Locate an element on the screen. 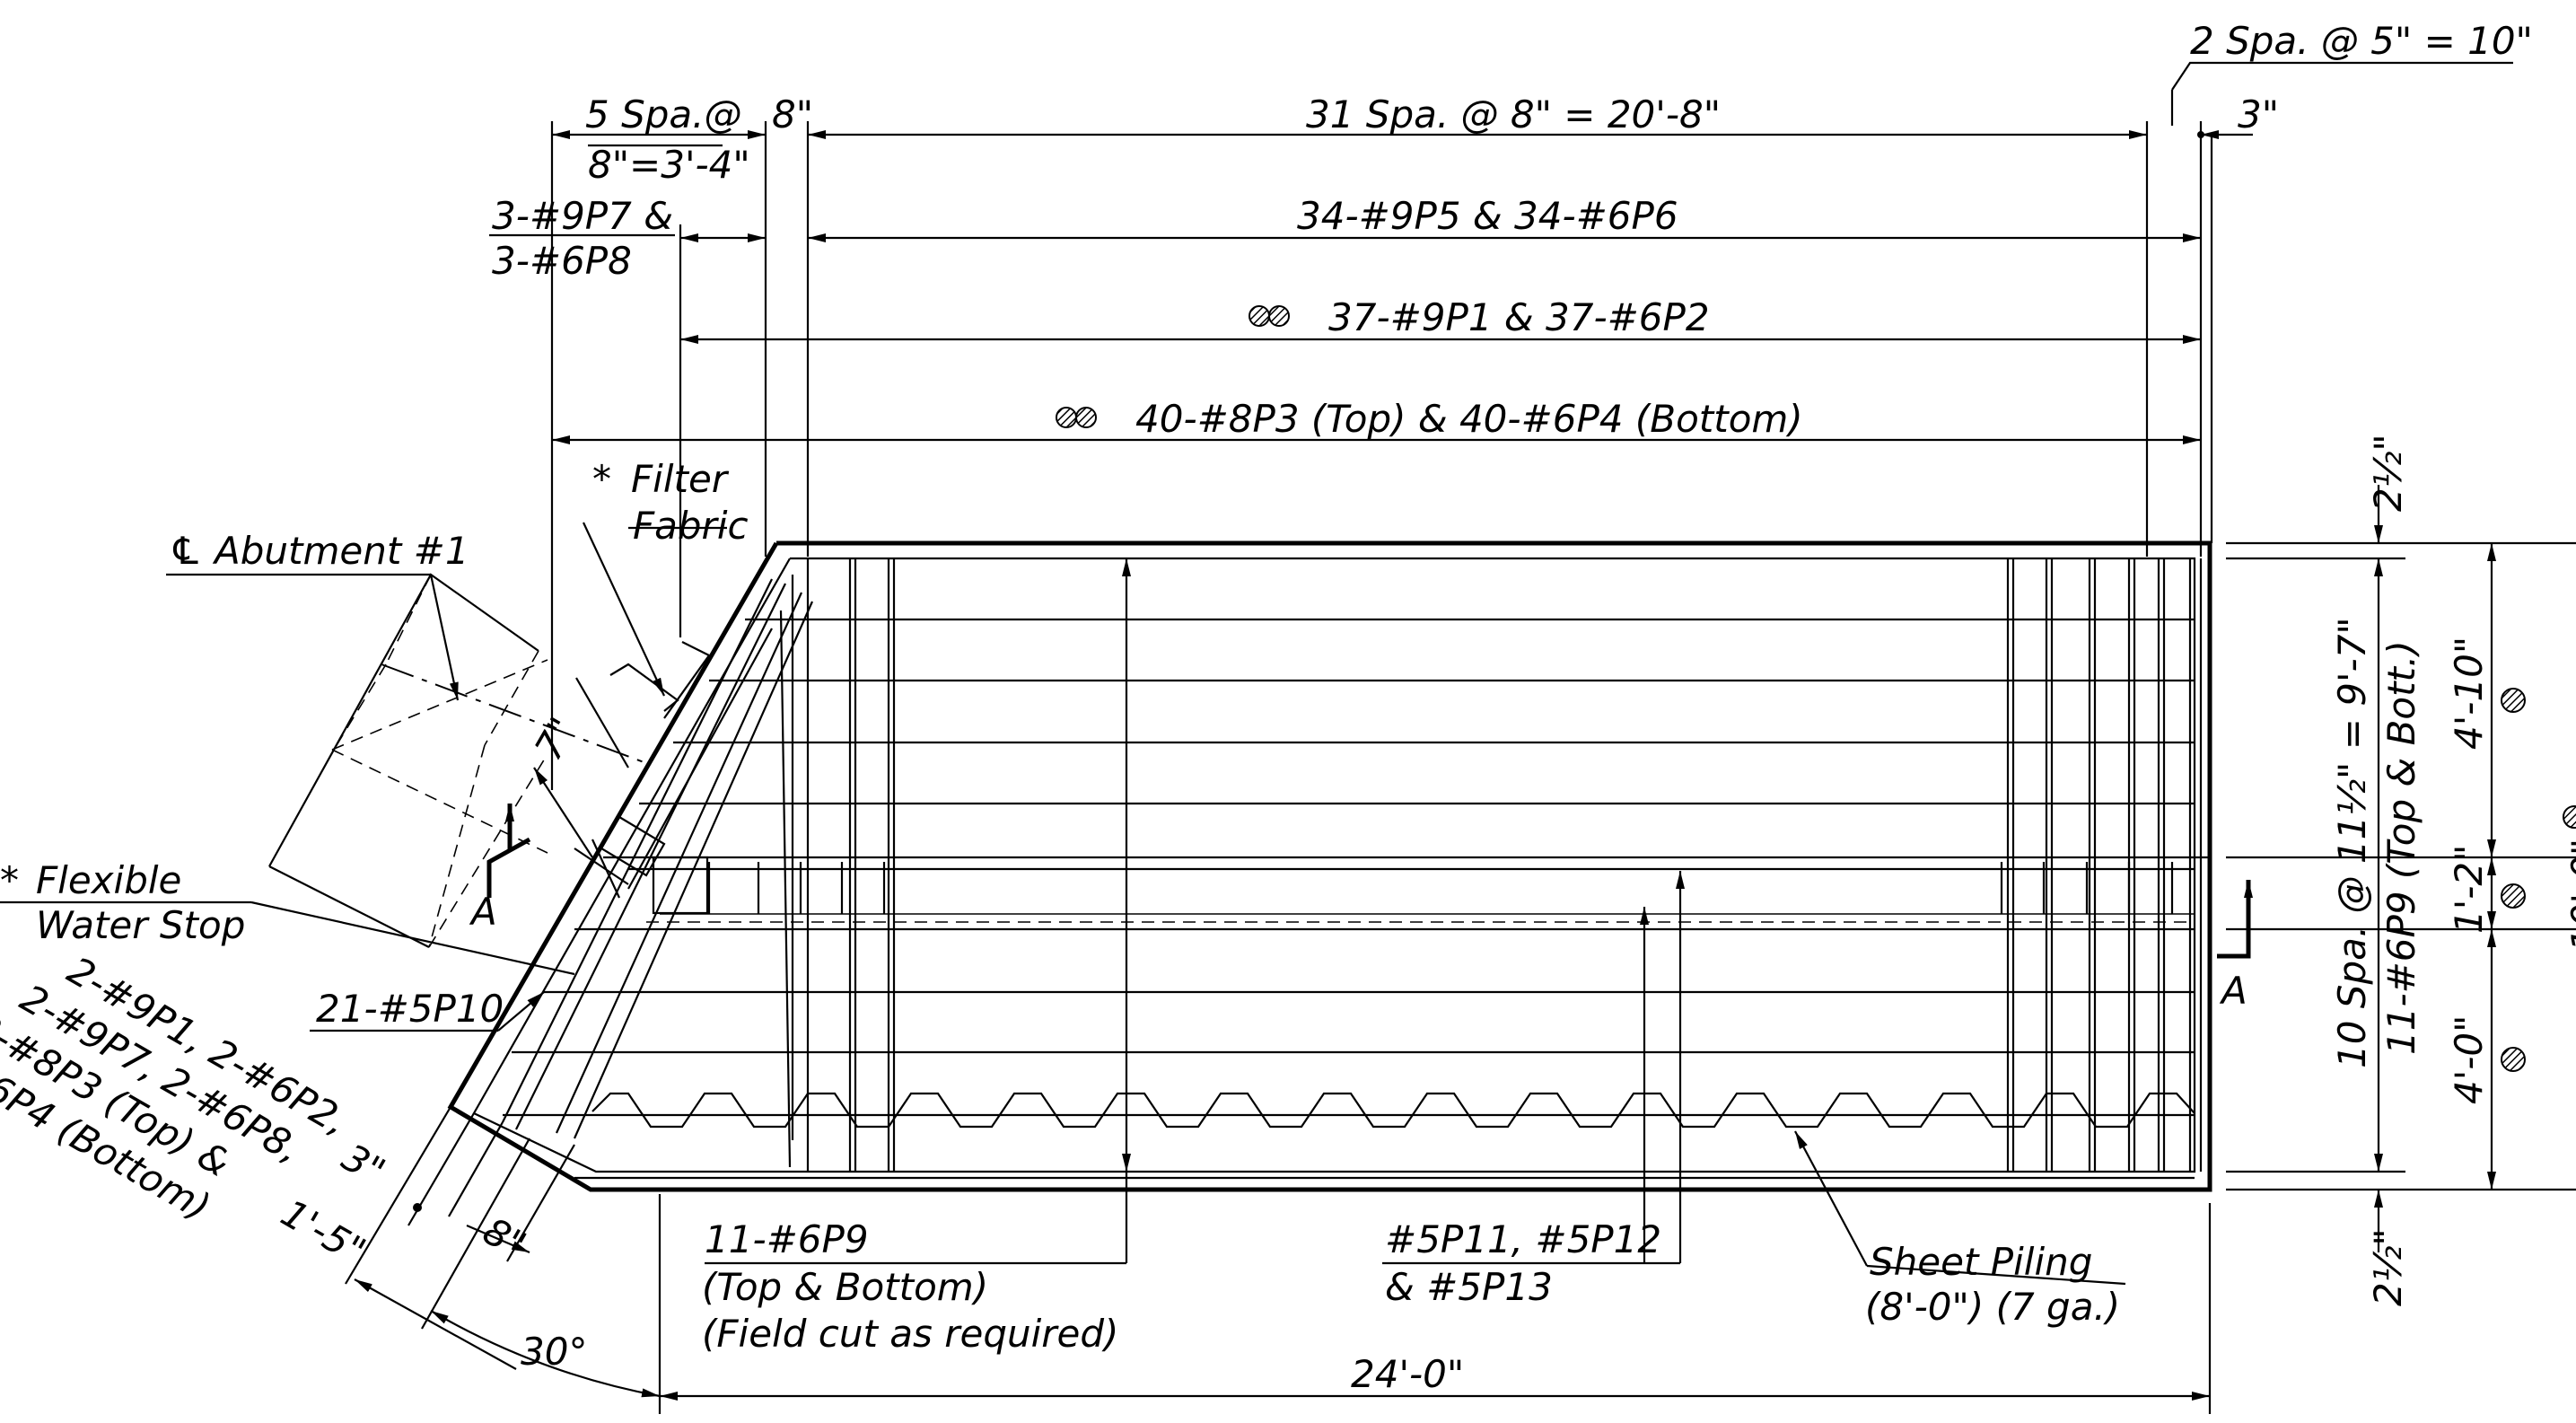 The height and width of the screenshot is (1423, 2576). label-p7p8-line2: 3-#6P8 is located at coordinates (562, 261).